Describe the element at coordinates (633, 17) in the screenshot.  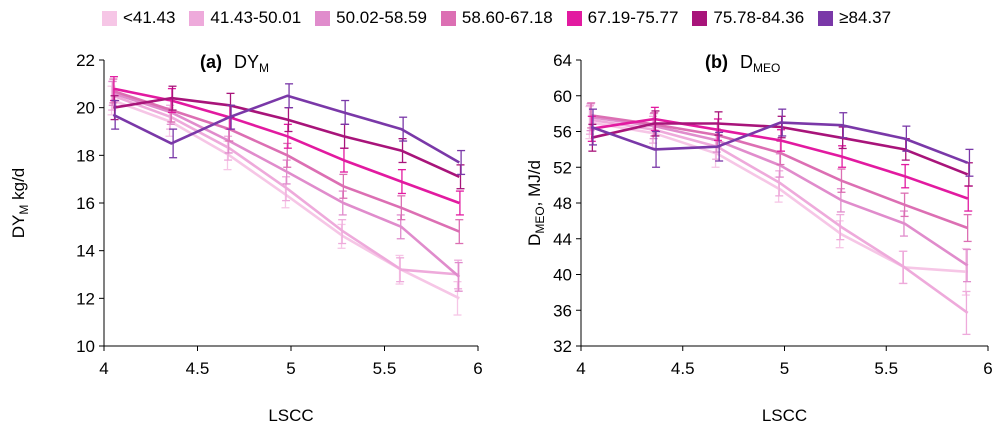
I see `legend-label: 67.19-75.77` at that location.